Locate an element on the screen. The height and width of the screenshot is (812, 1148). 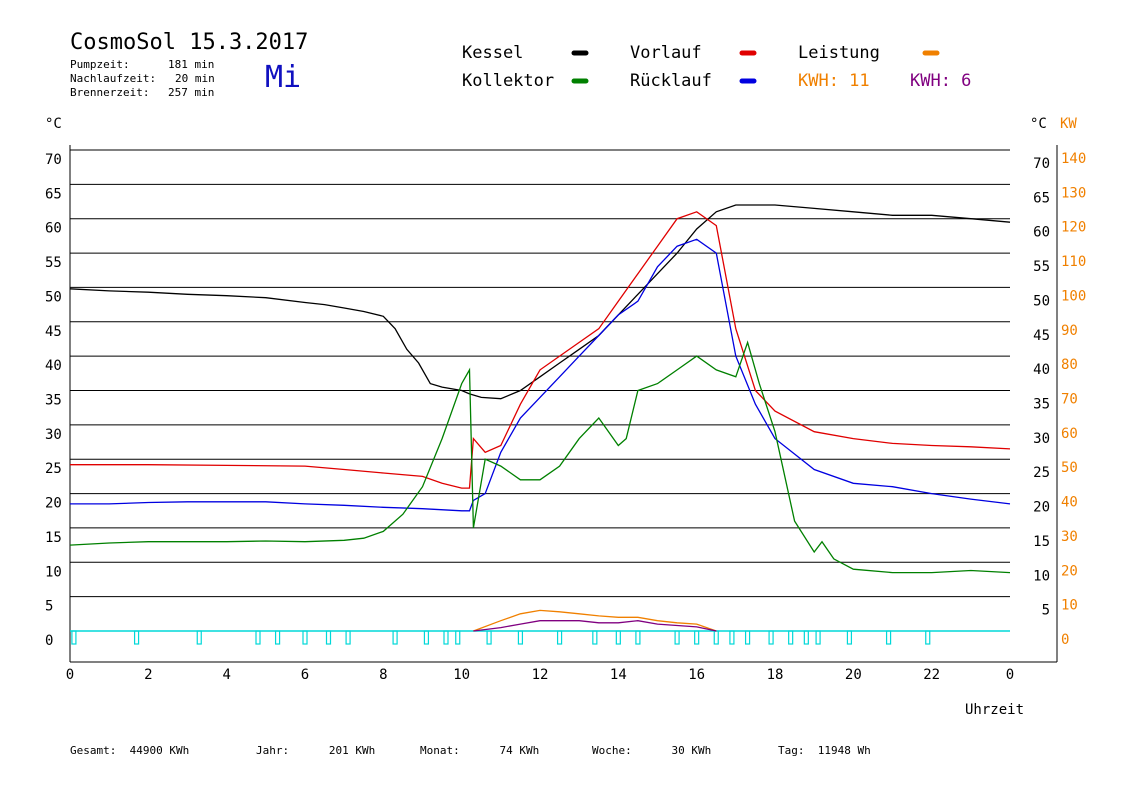
y-tick-left: 35 is located at coordinates (53, 401).